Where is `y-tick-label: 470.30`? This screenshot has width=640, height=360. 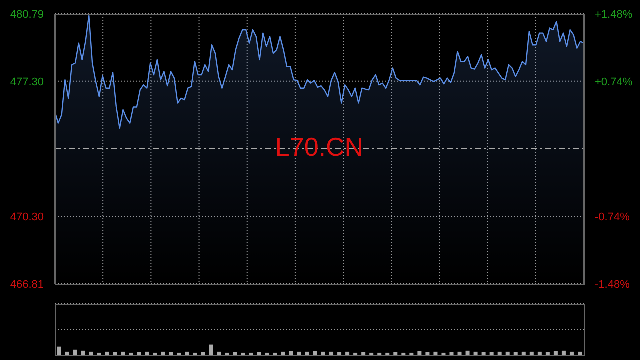 y-tick-label: 470.30 is located at coordinates (27, 218).